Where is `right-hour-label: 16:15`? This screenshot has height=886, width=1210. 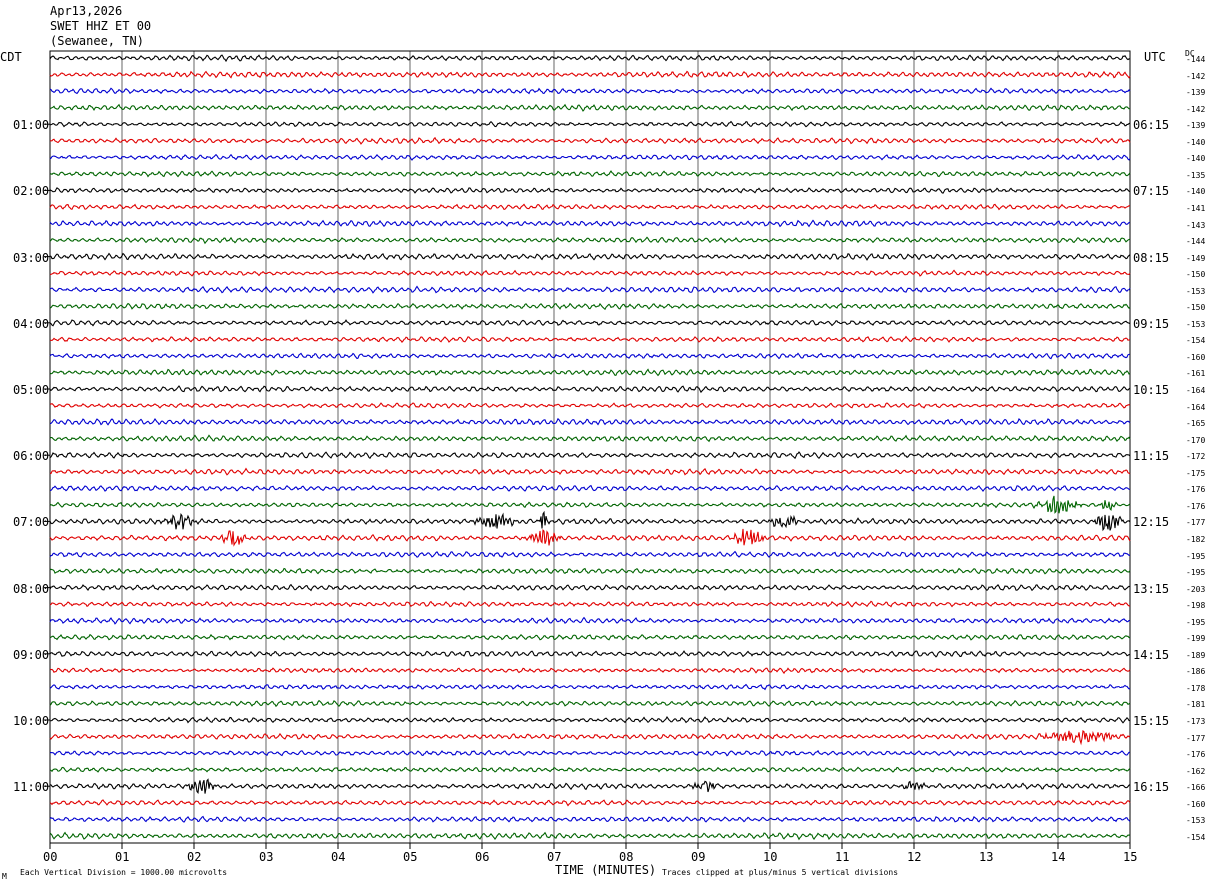
right-hour-label: 16:15 is located at coordinates (1151, 787).